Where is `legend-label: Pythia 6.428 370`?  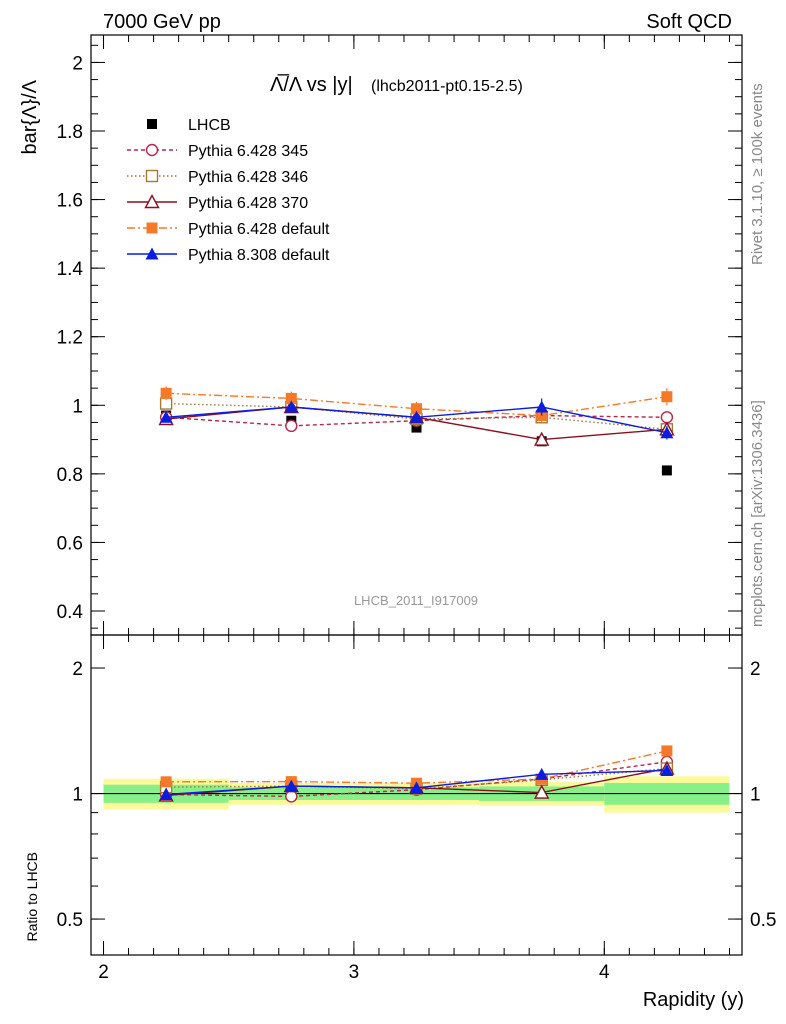
legend-label: Pythia 6.428 370 is located at coordinates (248, 203).